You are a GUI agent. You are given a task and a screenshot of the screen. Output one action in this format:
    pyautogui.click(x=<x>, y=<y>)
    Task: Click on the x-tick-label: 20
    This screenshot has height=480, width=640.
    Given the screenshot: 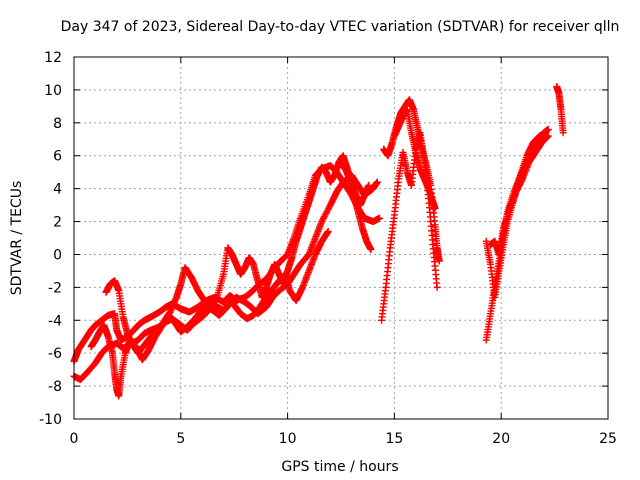 What is the action you would take?
    pyautogui.click(x=501, y=439)
    